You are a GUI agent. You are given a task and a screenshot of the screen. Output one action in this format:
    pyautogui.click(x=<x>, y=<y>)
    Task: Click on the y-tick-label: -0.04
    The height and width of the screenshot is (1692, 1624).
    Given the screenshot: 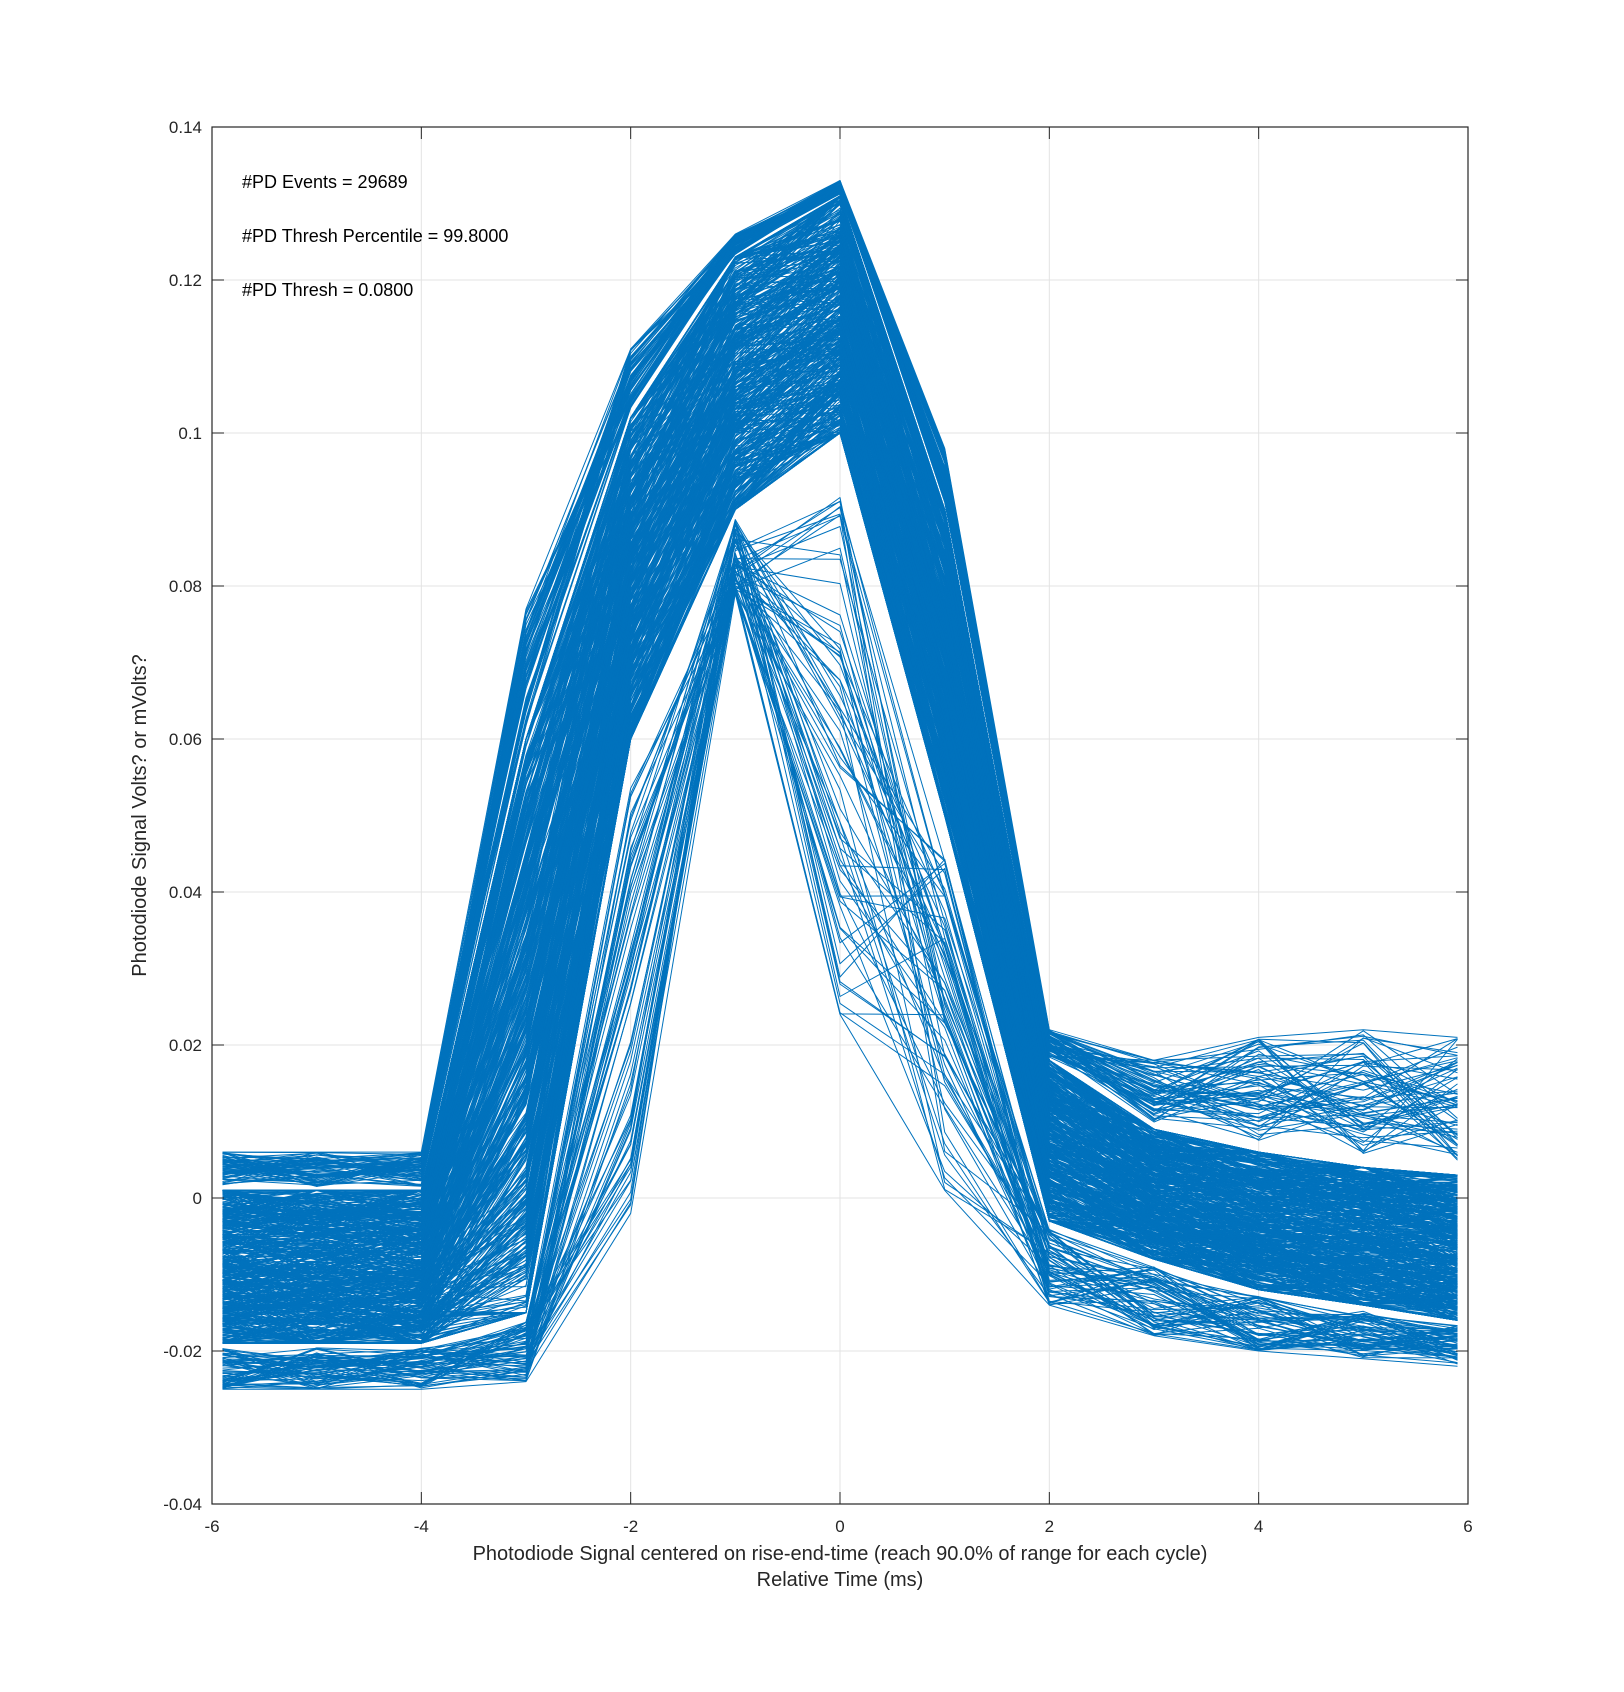 What is the action you would take?
    pyautogui.click(x=182, y=1504)
    